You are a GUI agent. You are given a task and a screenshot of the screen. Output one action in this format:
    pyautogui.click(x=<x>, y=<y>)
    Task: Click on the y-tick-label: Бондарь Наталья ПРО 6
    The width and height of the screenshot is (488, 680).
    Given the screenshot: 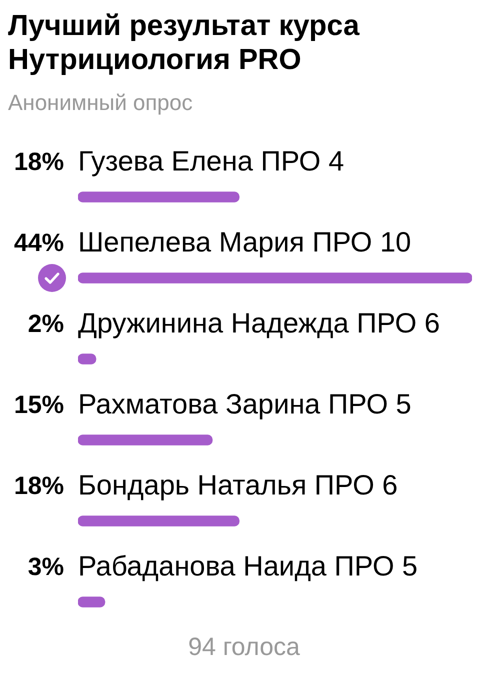 What is the action you would take?
    pyautogui.click(x=238, y=485)
    